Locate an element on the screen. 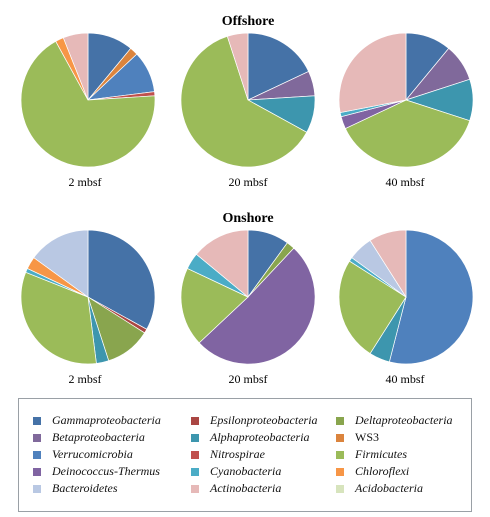  legend-item-nitrospirae: Nitrospirae is located at coordinates (263, 454).